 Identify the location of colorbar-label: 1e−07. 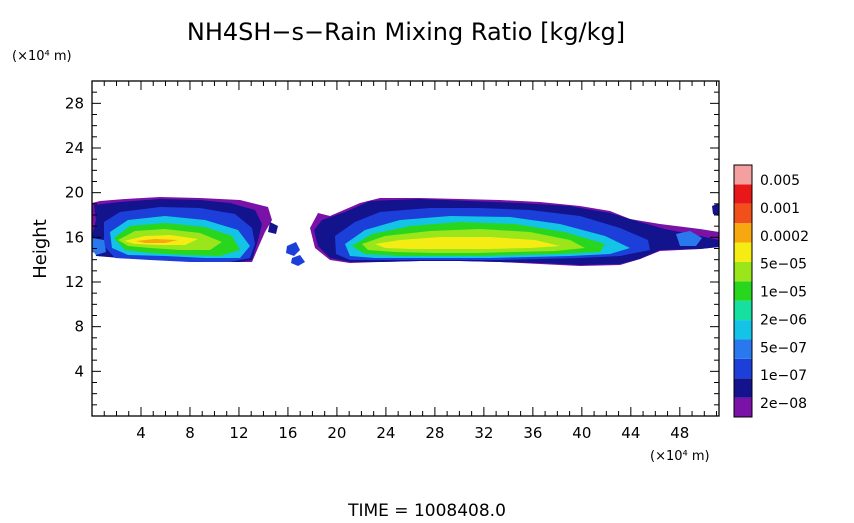
(783, 376).